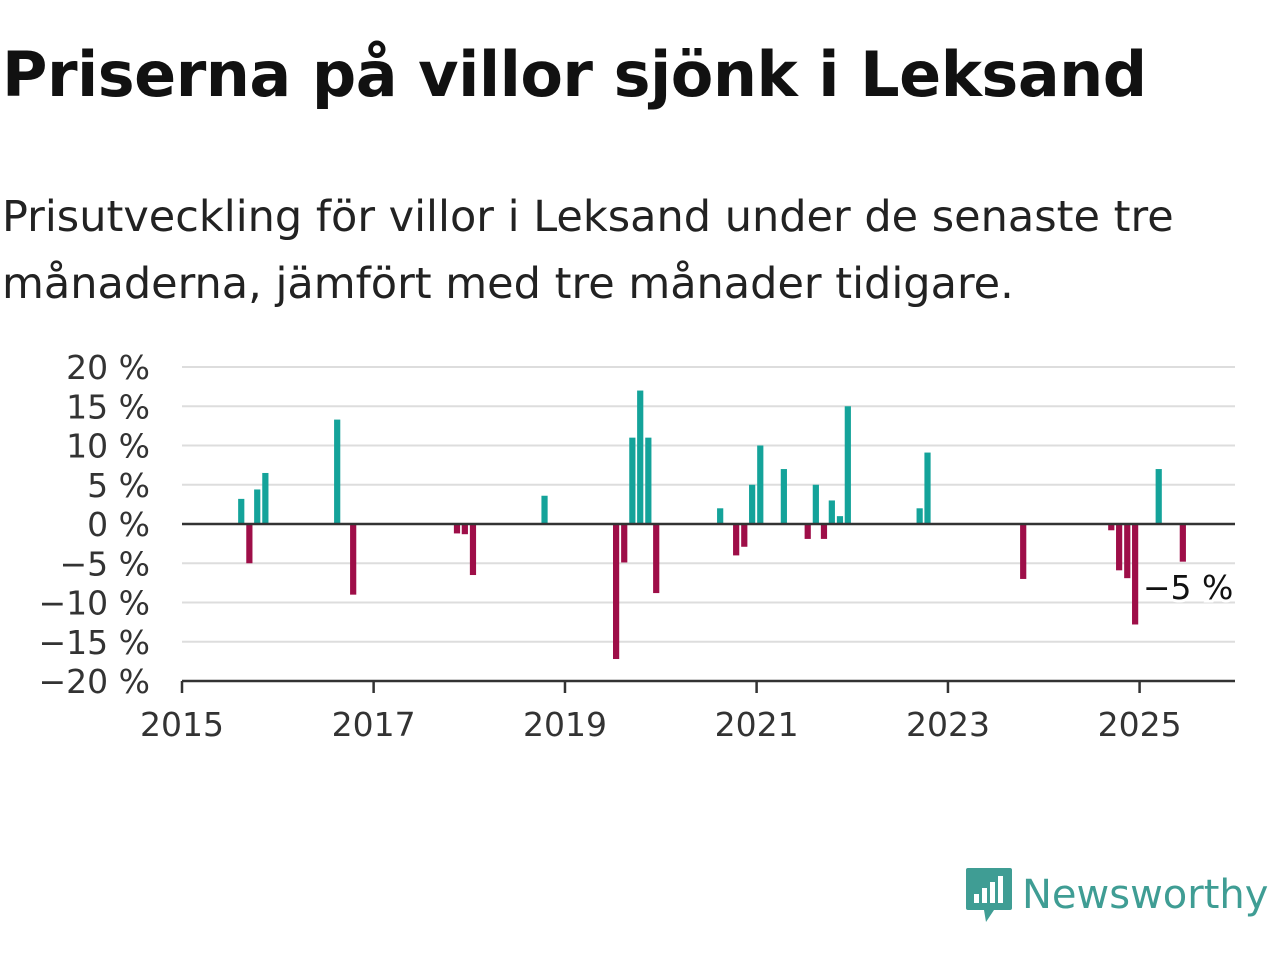  What do you see at coordinates (989, 895) in the screenshot?
I see `newsworthy-logo-icon` at bounding box center [989, 895].